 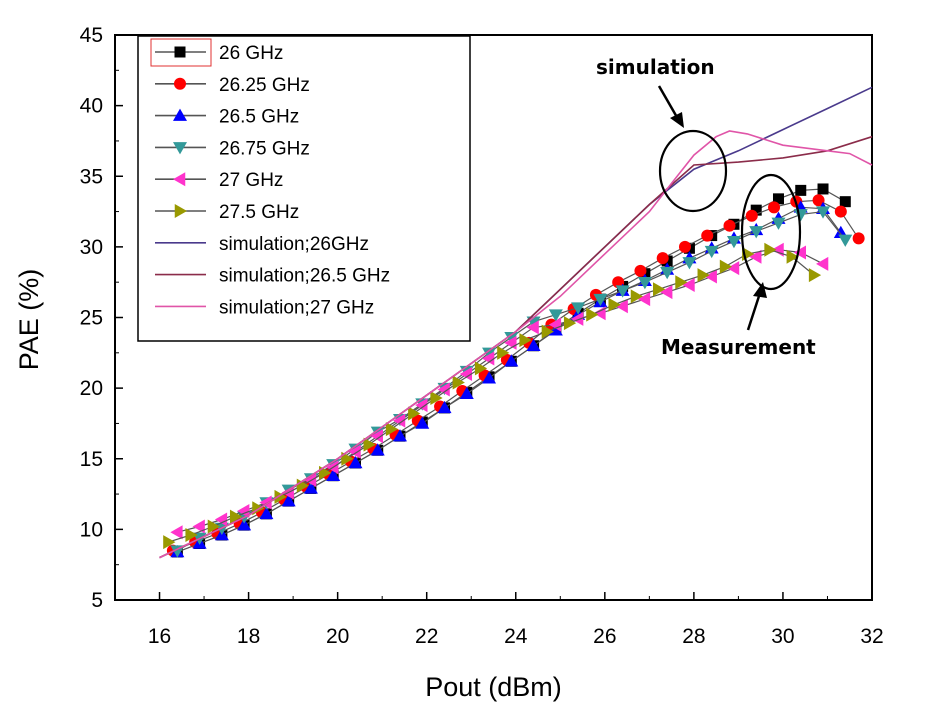 What do you see at coordinates (251, 180) in the screenshot?
I see `legend-label: 27 GHz` at bounding box center [251, 180].